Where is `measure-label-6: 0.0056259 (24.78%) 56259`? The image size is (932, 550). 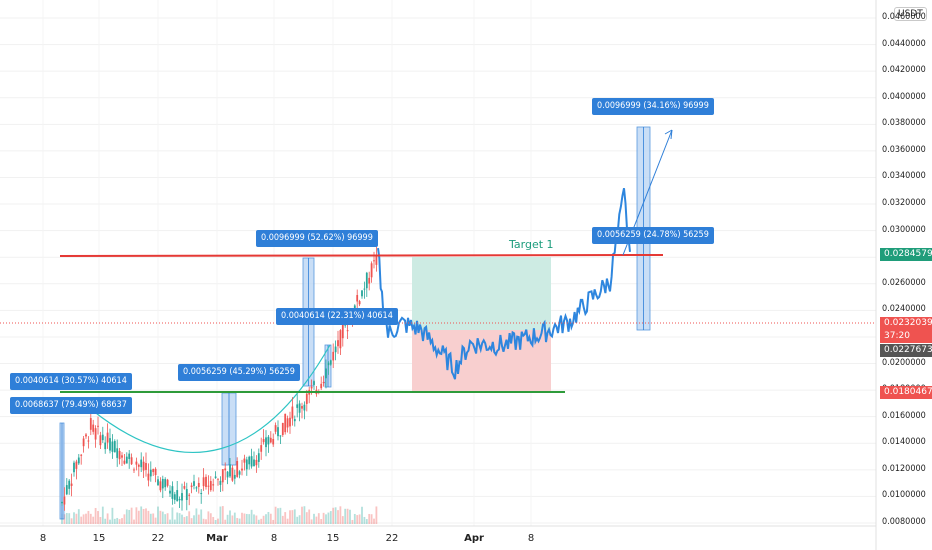 measure-label-6: 0.0056259 (24.78%) 56259 is located at coordinates (653, 235).